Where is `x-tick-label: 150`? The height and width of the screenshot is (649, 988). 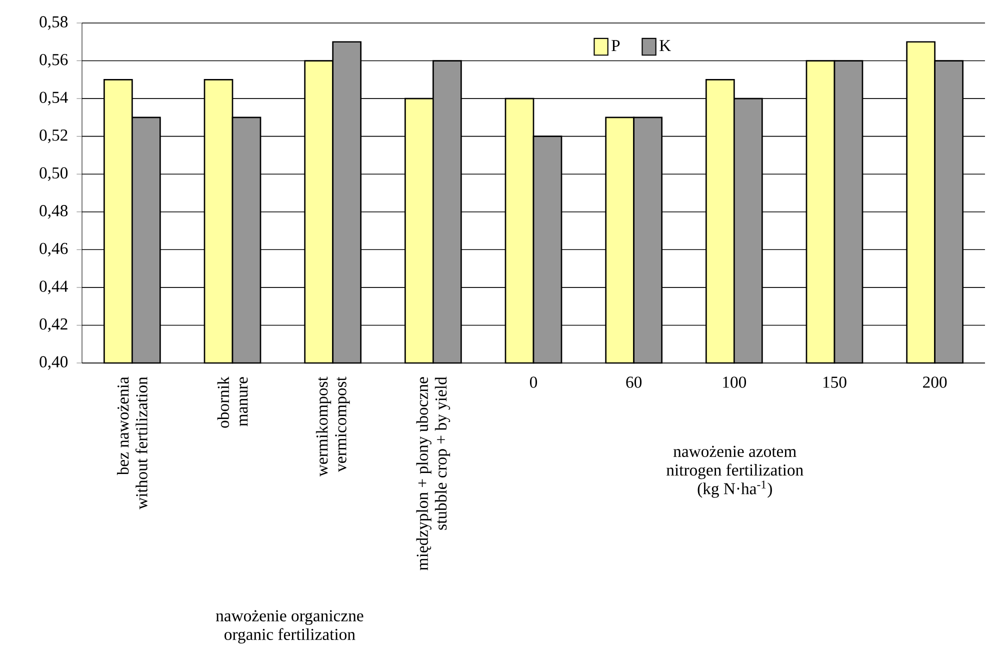 x-tick-label: 150 is located at coordinates (834, 382).